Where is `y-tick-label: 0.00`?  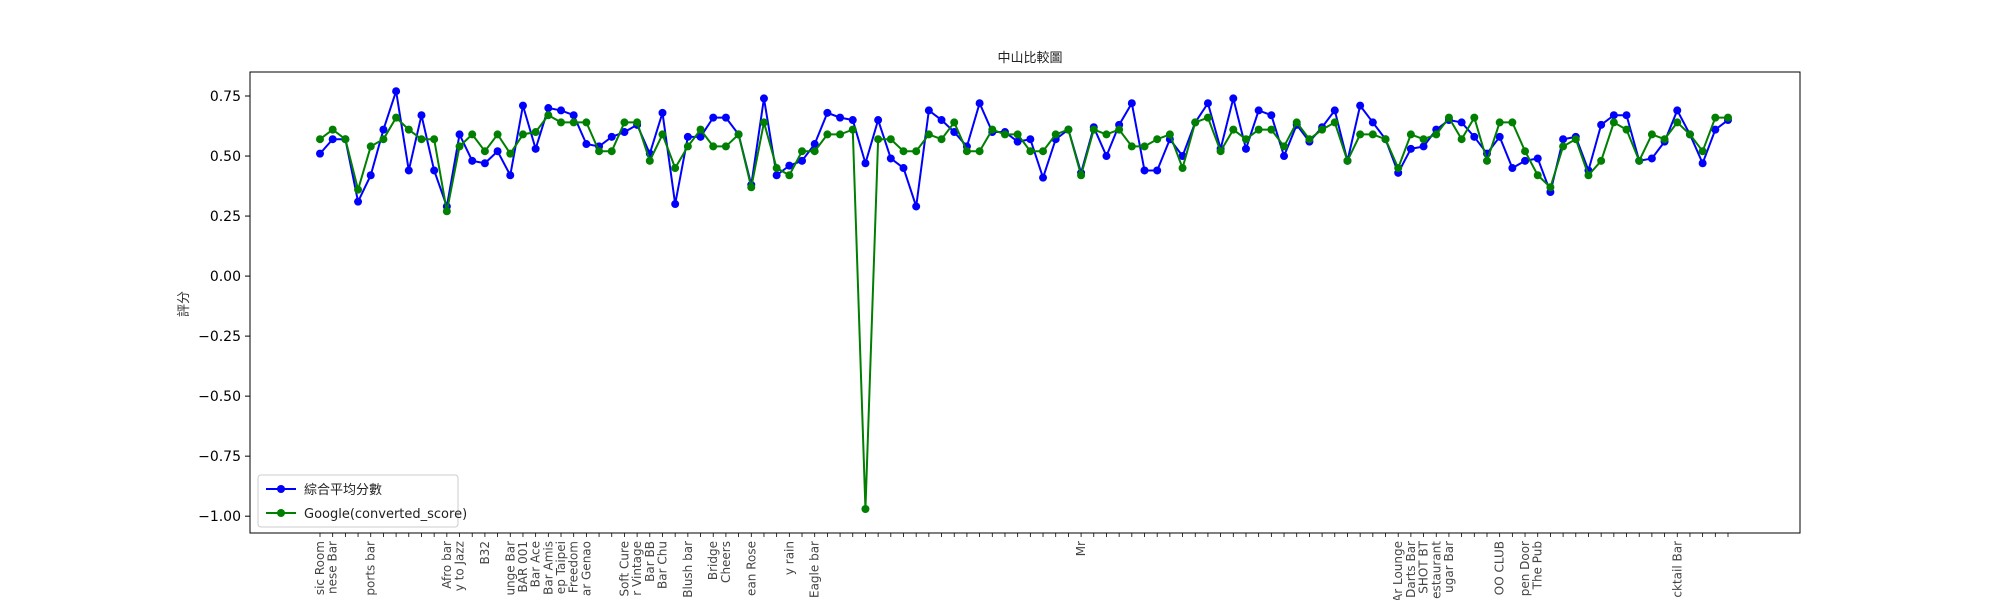
y-tick-label: 0.00 is located at coordinates (225, 277).